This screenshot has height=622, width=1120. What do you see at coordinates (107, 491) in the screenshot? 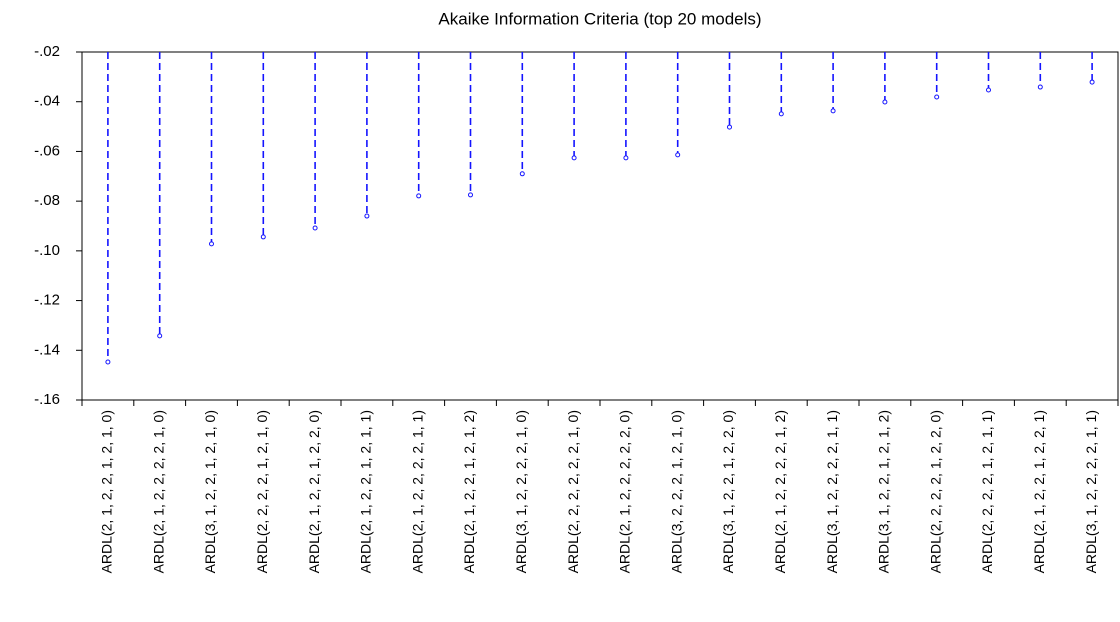
I see `x-tick-label: ARDL(2, 1, 2, 2, 1, 2, 1, 0)` at bounding box center [107, 491].